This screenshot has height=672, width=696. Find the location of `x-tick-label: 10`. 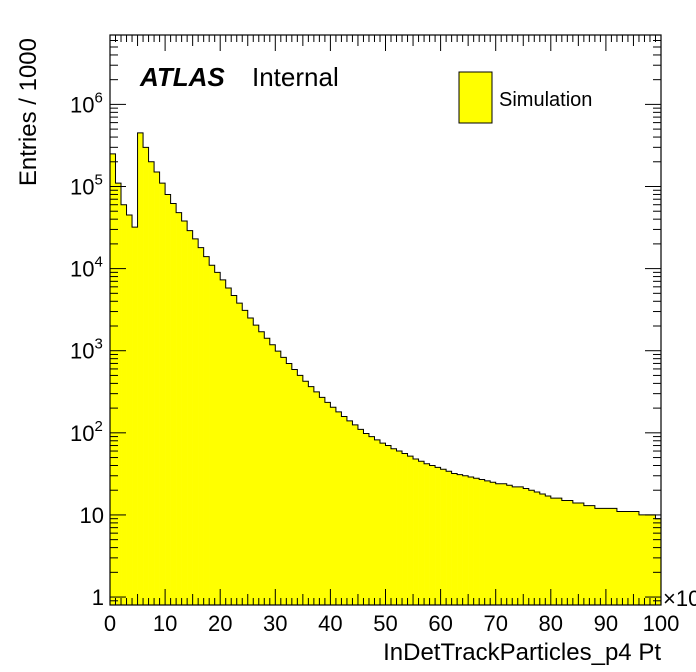

x-tick-label: 10 is located at coordinates (165, 623).